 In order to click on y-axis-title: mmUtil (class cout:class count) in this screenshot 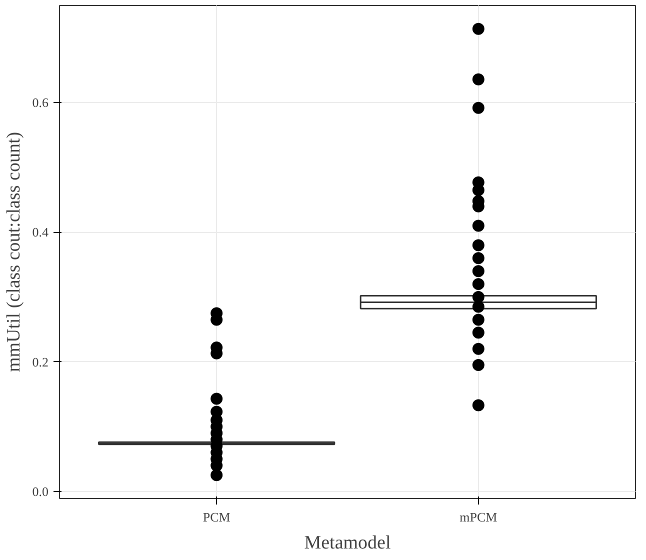, I will do `click(13, 252)`.